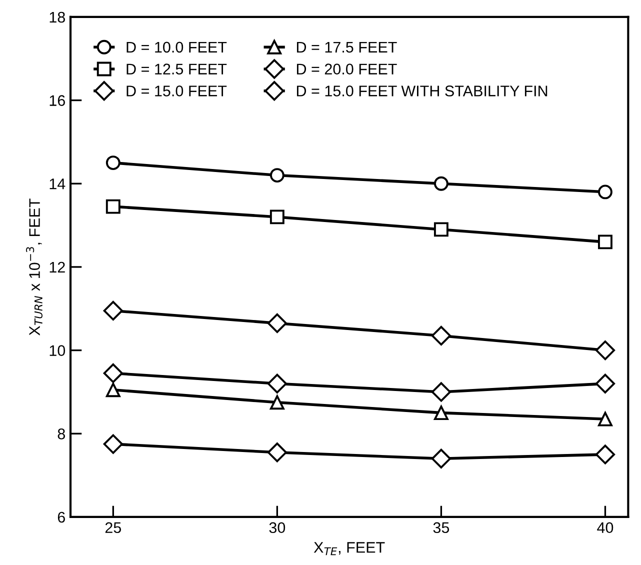 The height and width of the screenshot is (565, 641). Describe the element at coordinates (58, 350) in the screenshot. I see `y-tick-label: 10` at that location.